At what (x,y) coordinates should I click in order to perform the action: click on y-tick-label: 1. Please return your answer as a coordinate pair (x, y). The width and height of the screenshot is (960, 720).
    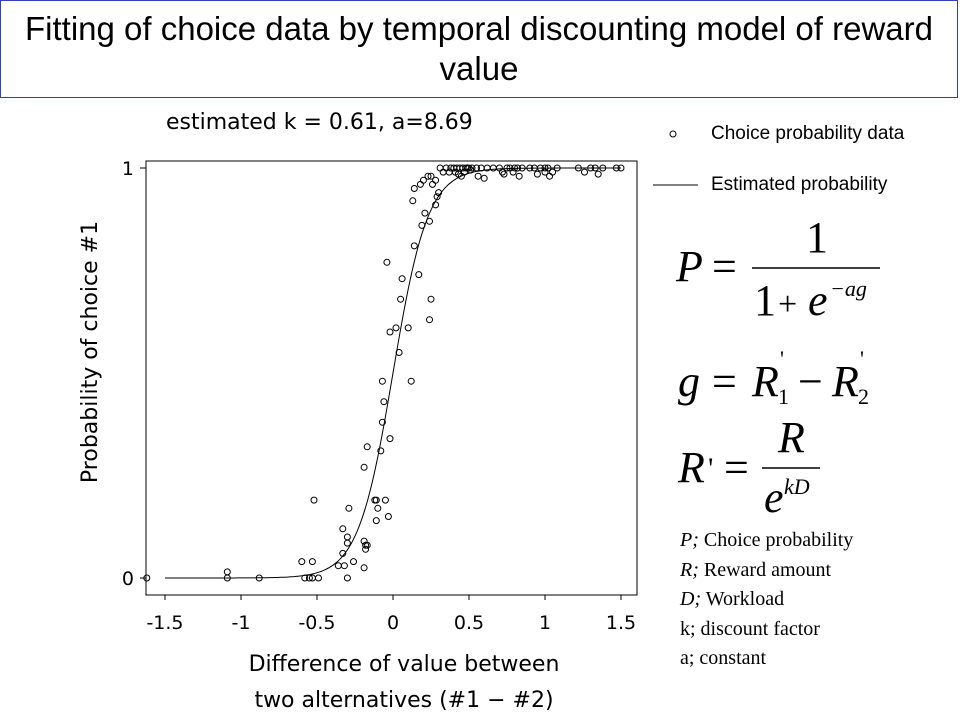
    Looking at the image, I should click on (128, 169).